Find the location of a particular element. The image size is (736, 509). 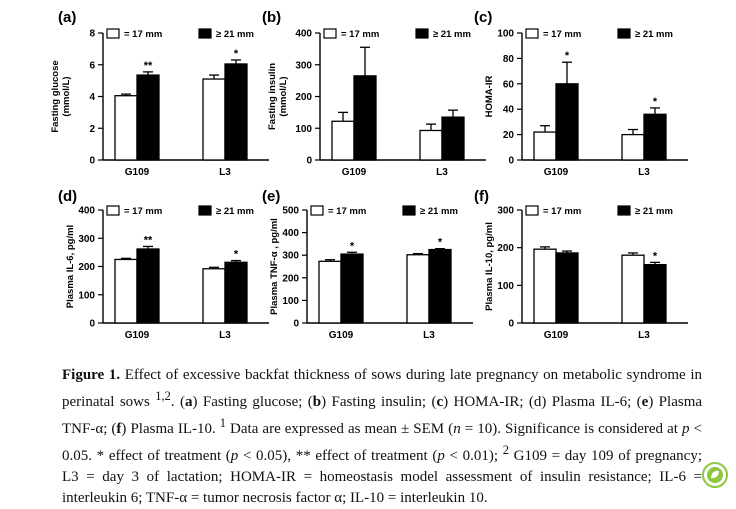

y-tick-label: 6 is located at coordinates (92, 65).